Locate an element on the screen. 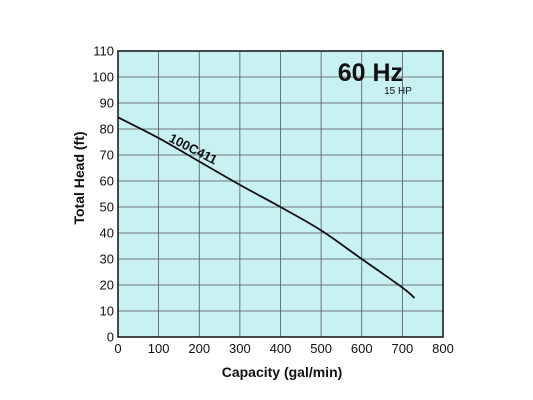 Image resolution: width=533 pixels, height=400 pixels. x-tick-label: 400 is located at coordinates (281, 348).